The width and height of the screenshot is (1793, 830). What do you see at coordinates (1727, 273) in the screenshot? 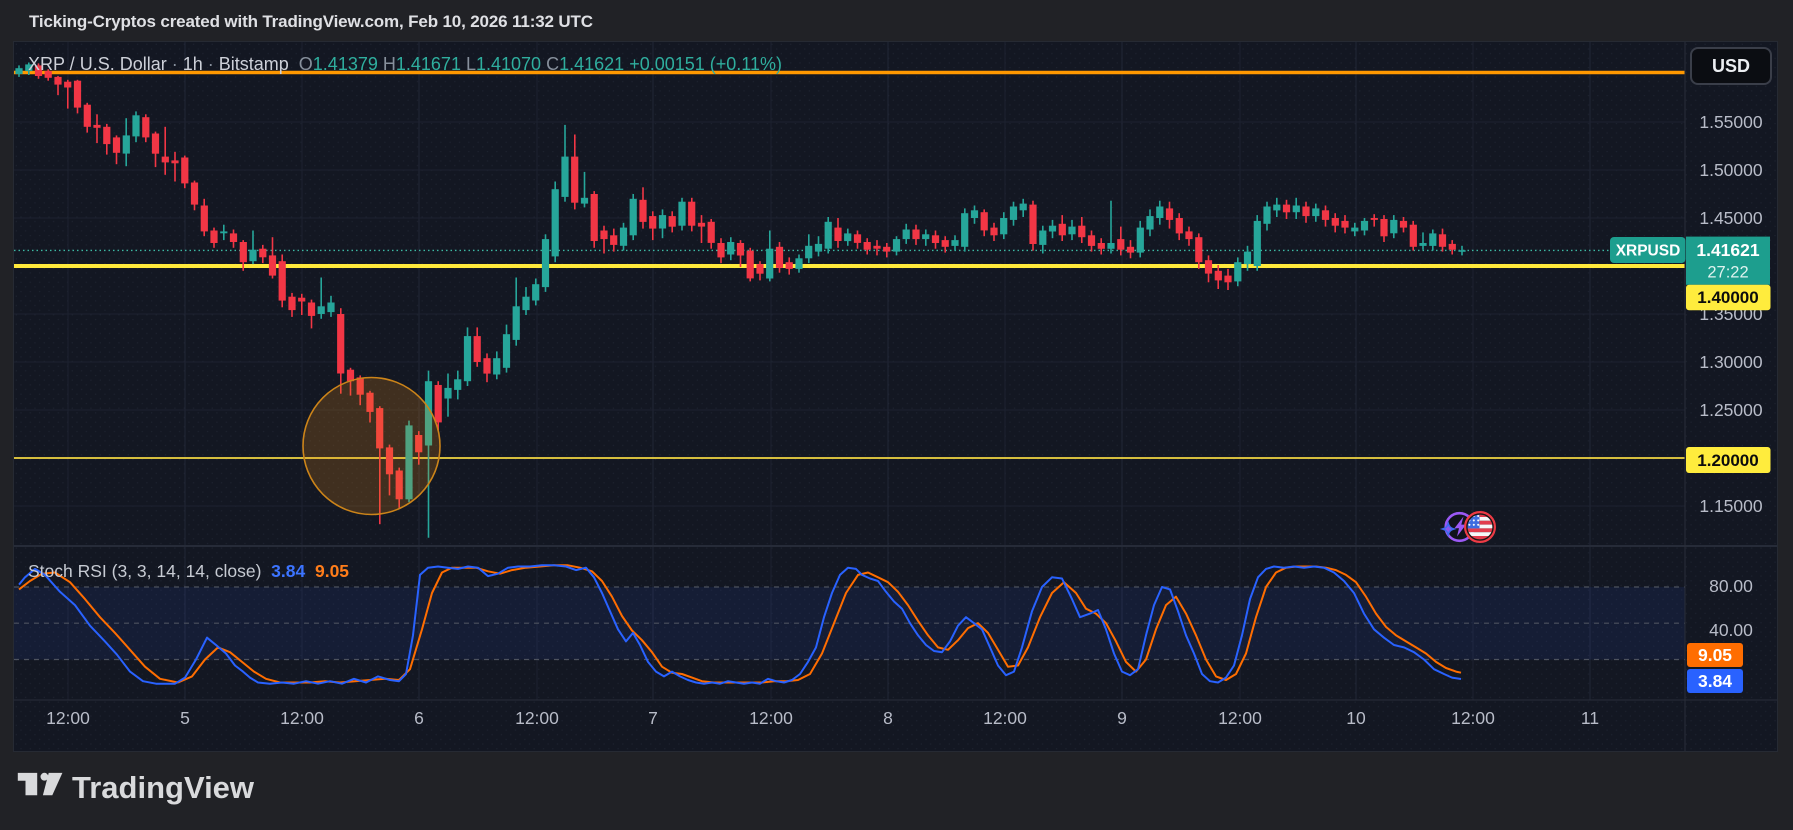
I see `svg-text: 27:22` at bounding box center [1727, 273].